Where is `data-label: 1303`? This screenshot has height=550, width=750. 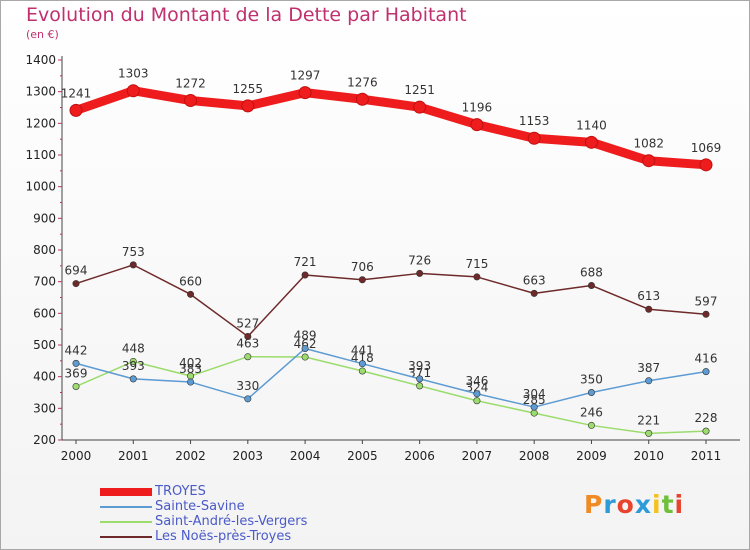 data-label: 1303 is located at coordinates (133, 74).